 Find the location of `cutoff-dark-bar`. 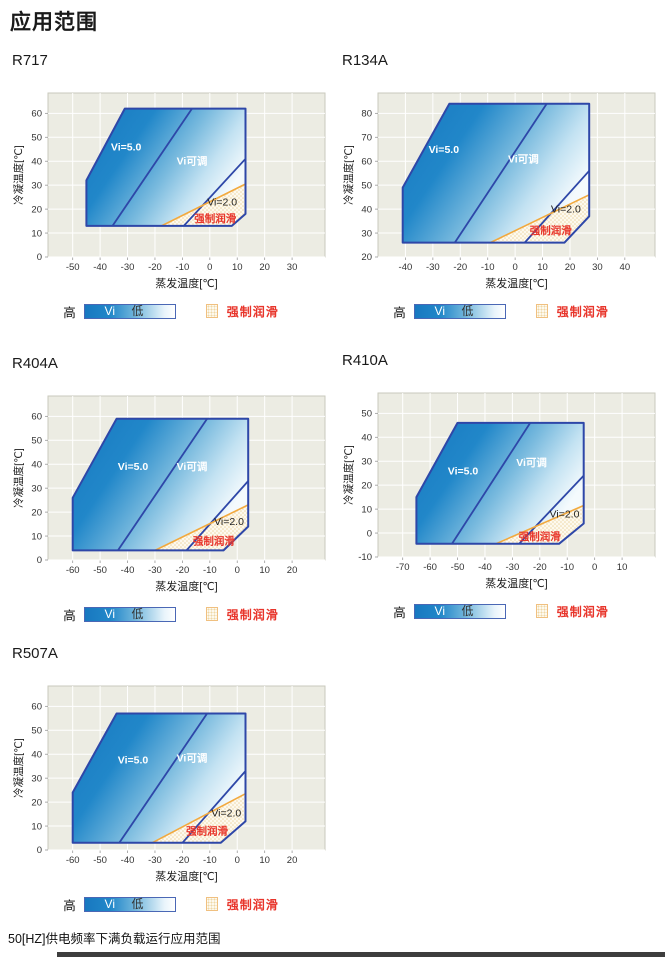

cutoff-dark-bar is located at coordinates (361, 954).